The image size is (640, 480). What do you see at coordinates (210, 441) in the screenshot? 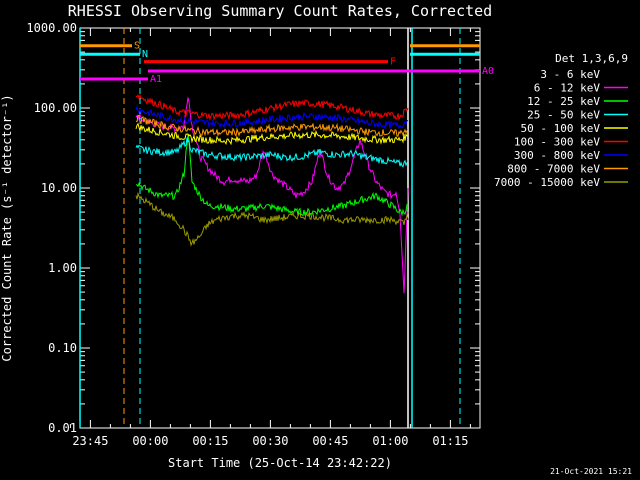
I see `x-tick-label: 00:15` at bounding box center [210, 441].